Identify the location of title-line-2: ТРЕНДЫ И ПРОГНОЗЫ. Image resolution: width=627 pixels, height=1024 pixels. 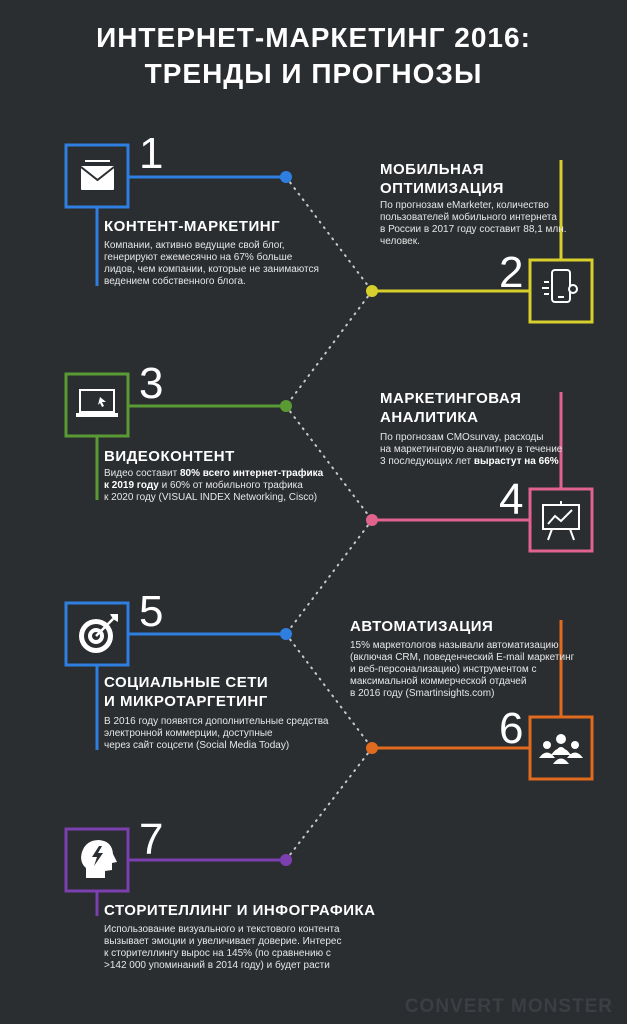
(313, 73).